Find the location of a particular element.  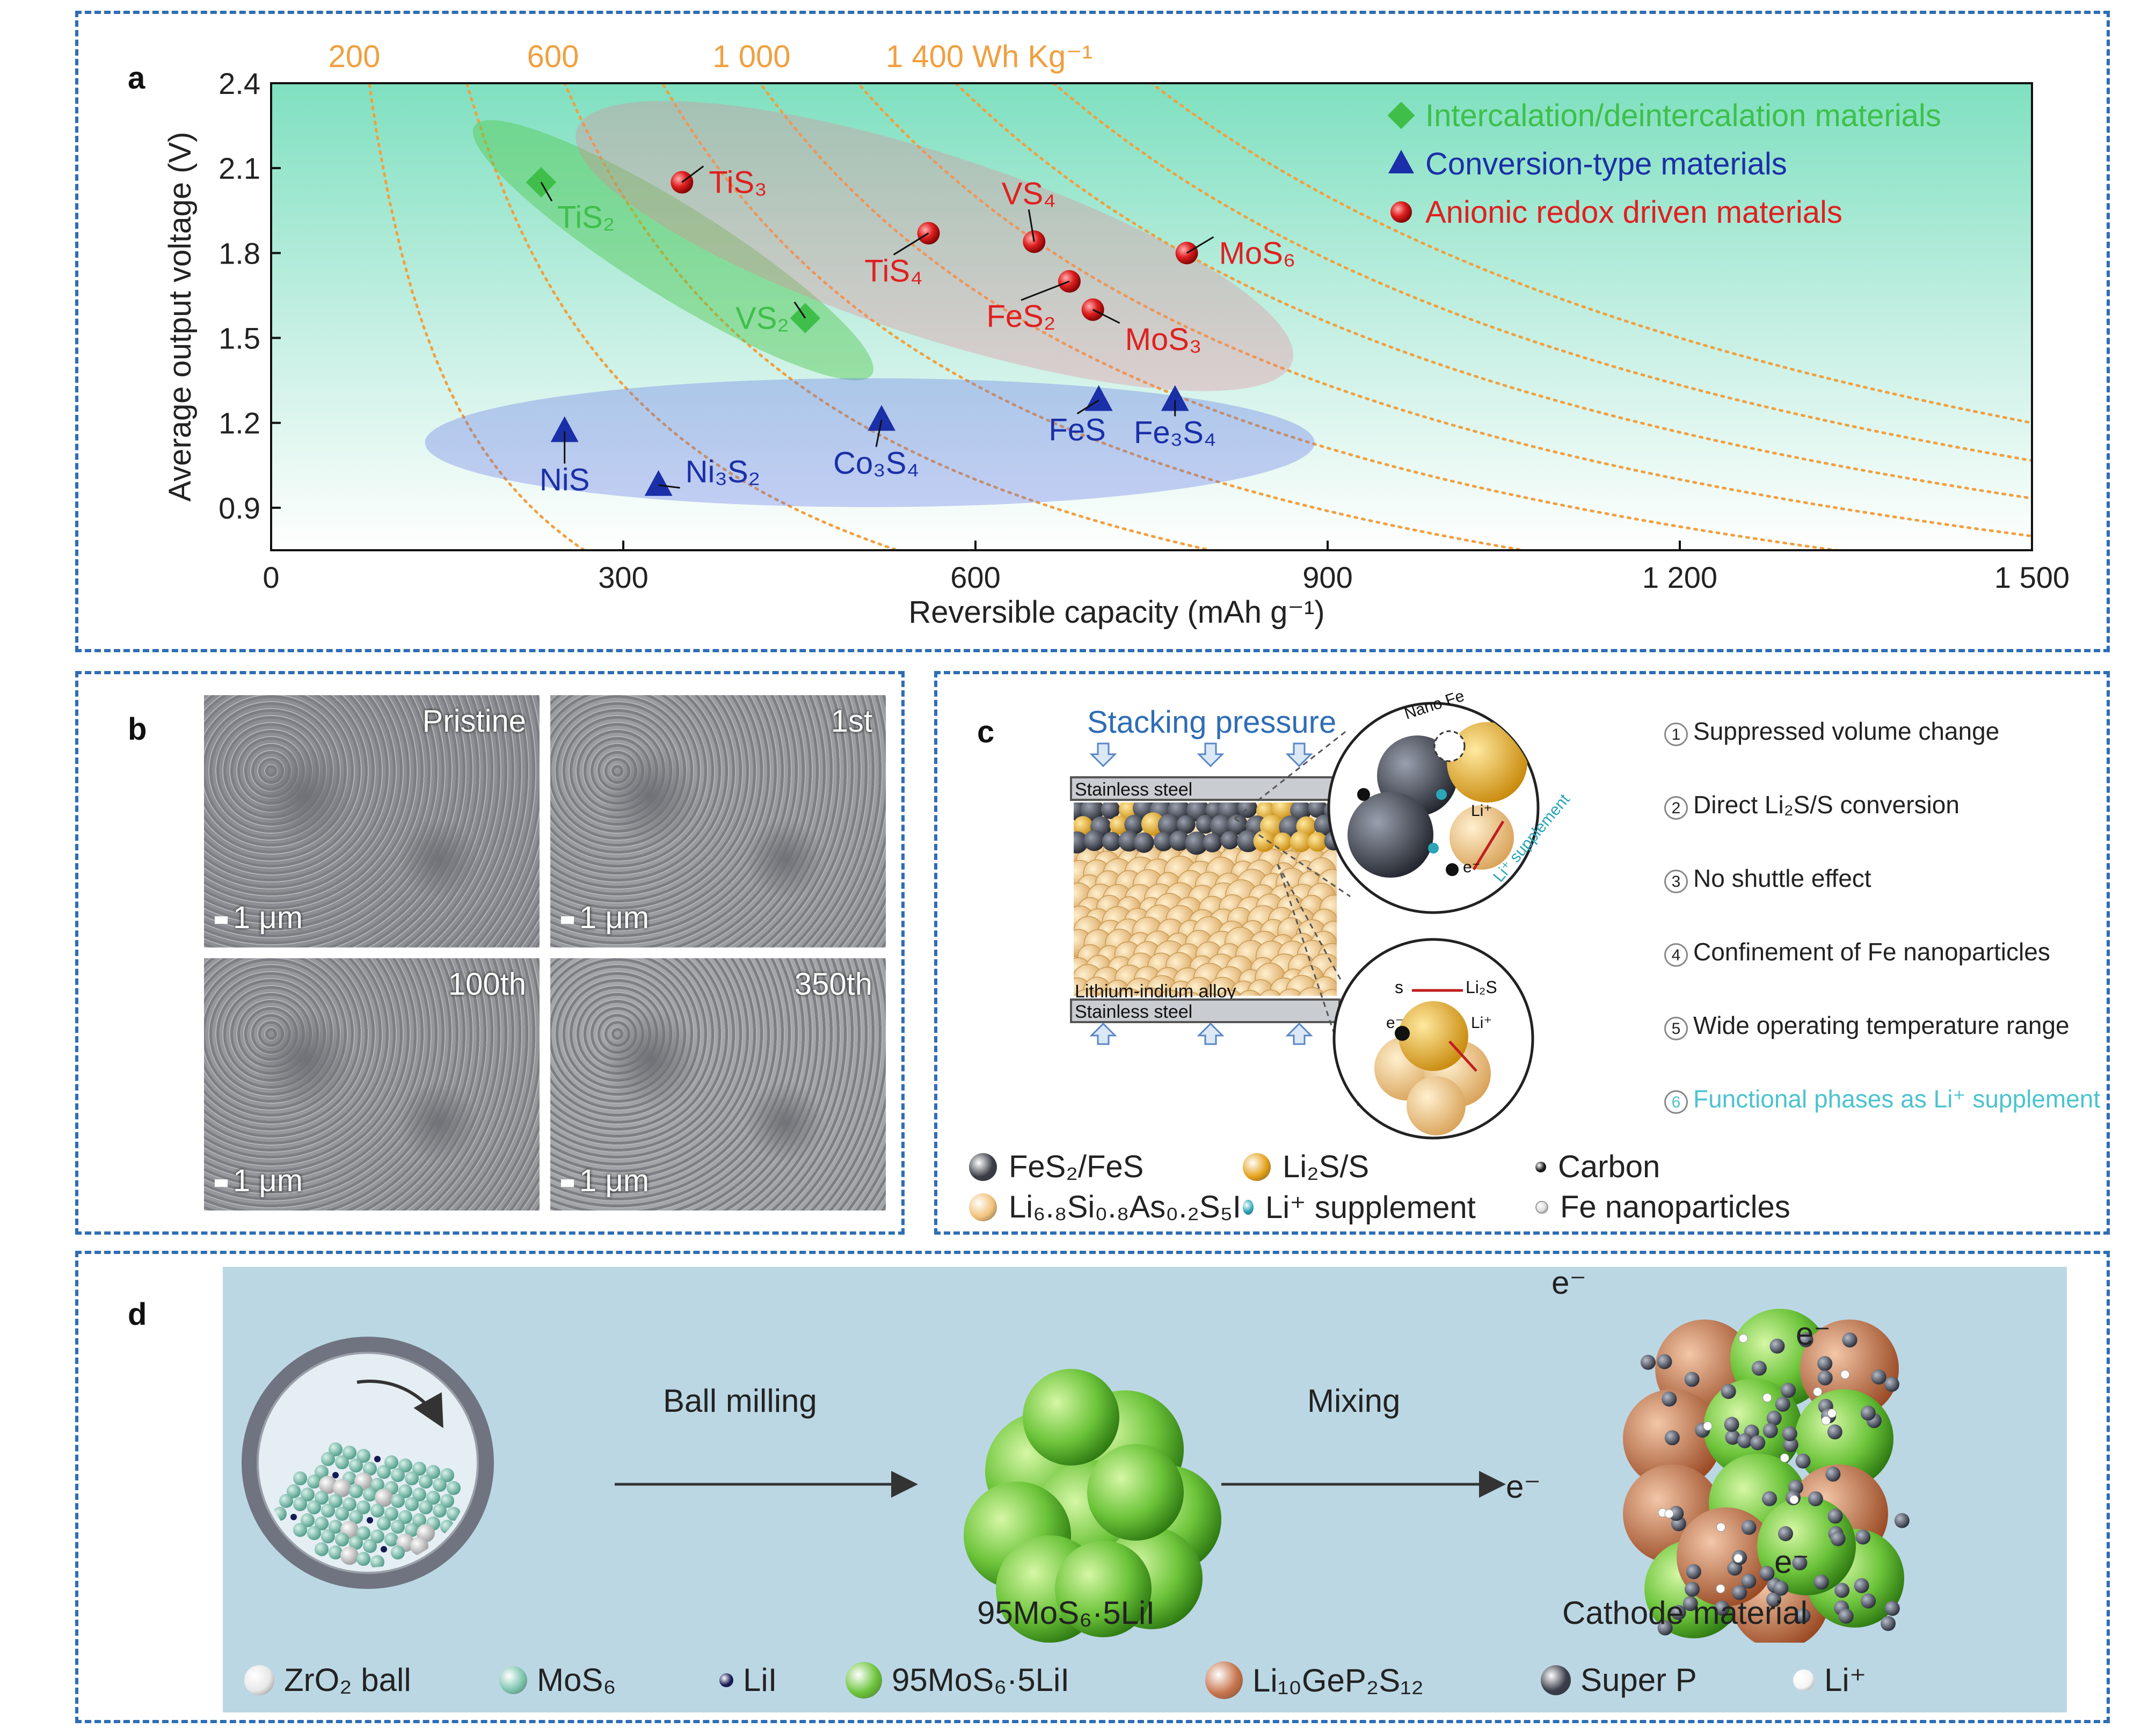

scale-bar: 1 μm is located at coordinates (259, 1181).